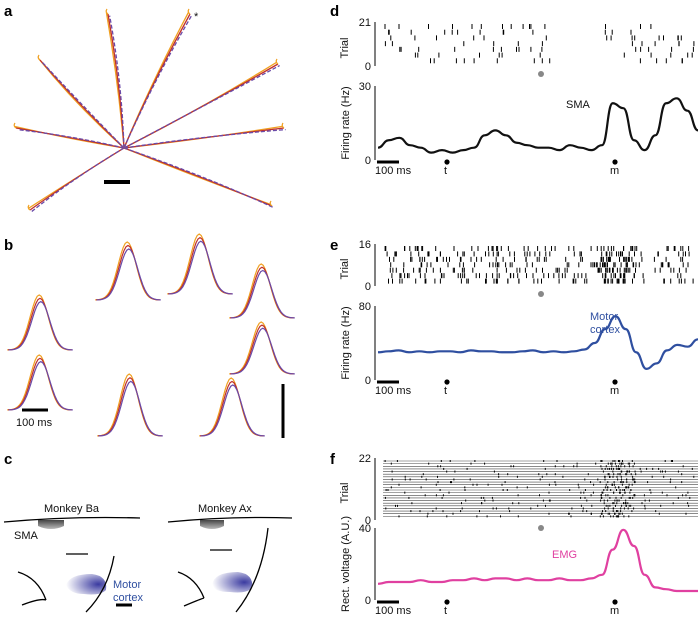 This screenshot has width=700, height=620. I want to click on panel-d-sma: Trial 21 0 30 0 Firing rate (Hz) SMA 100 ms t m, so click(519, 97).